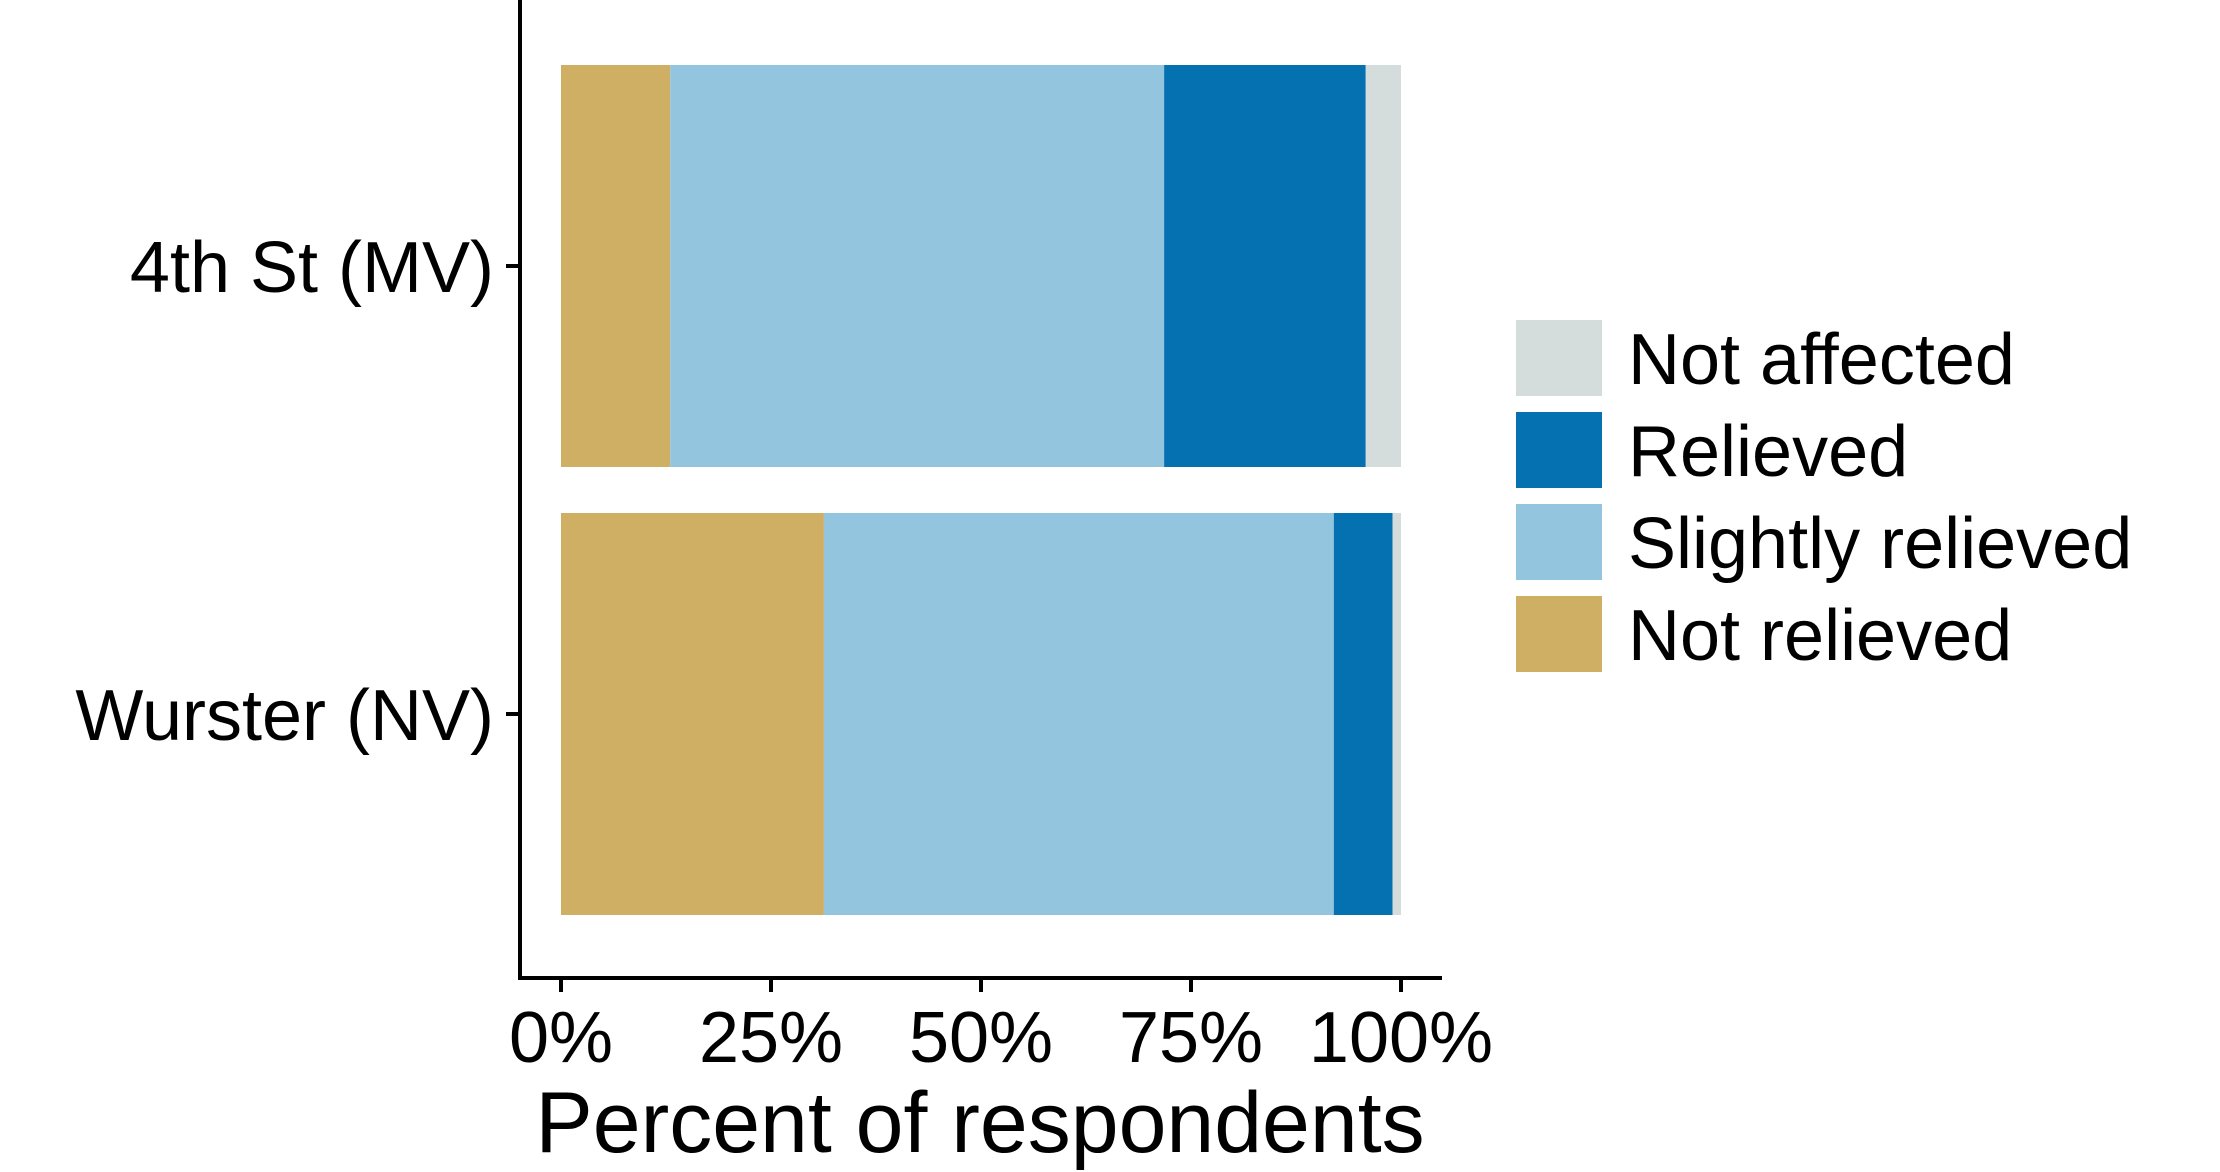  I want to click on x-tick-label: 100%, so click(1401, 1038).